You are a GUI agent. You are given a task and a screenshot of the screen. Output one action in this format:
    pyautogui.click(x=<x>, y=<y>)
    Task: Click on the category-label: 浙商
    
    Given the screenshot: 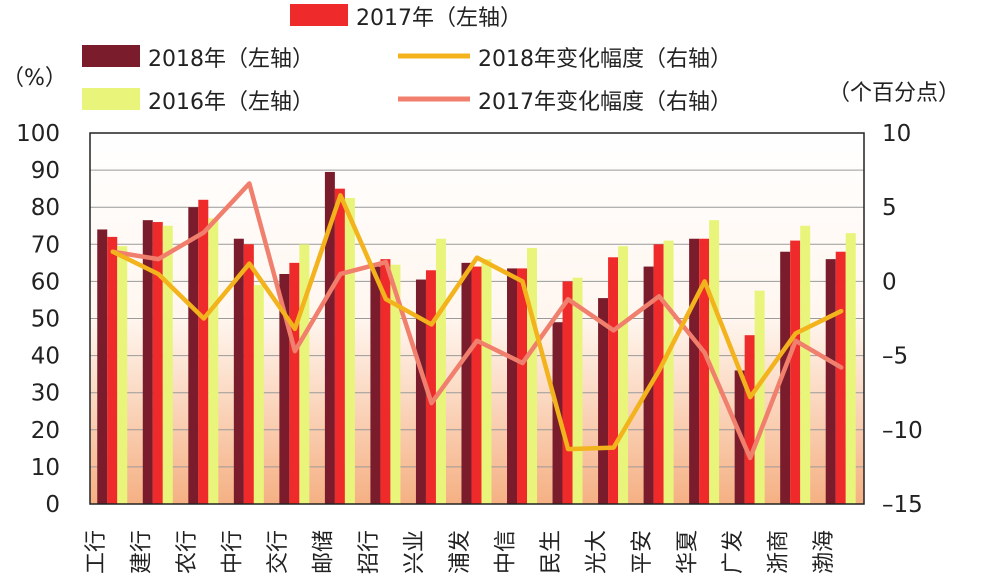 What is the action you would take?
    pyautogui.click(x=779, y=552)
    